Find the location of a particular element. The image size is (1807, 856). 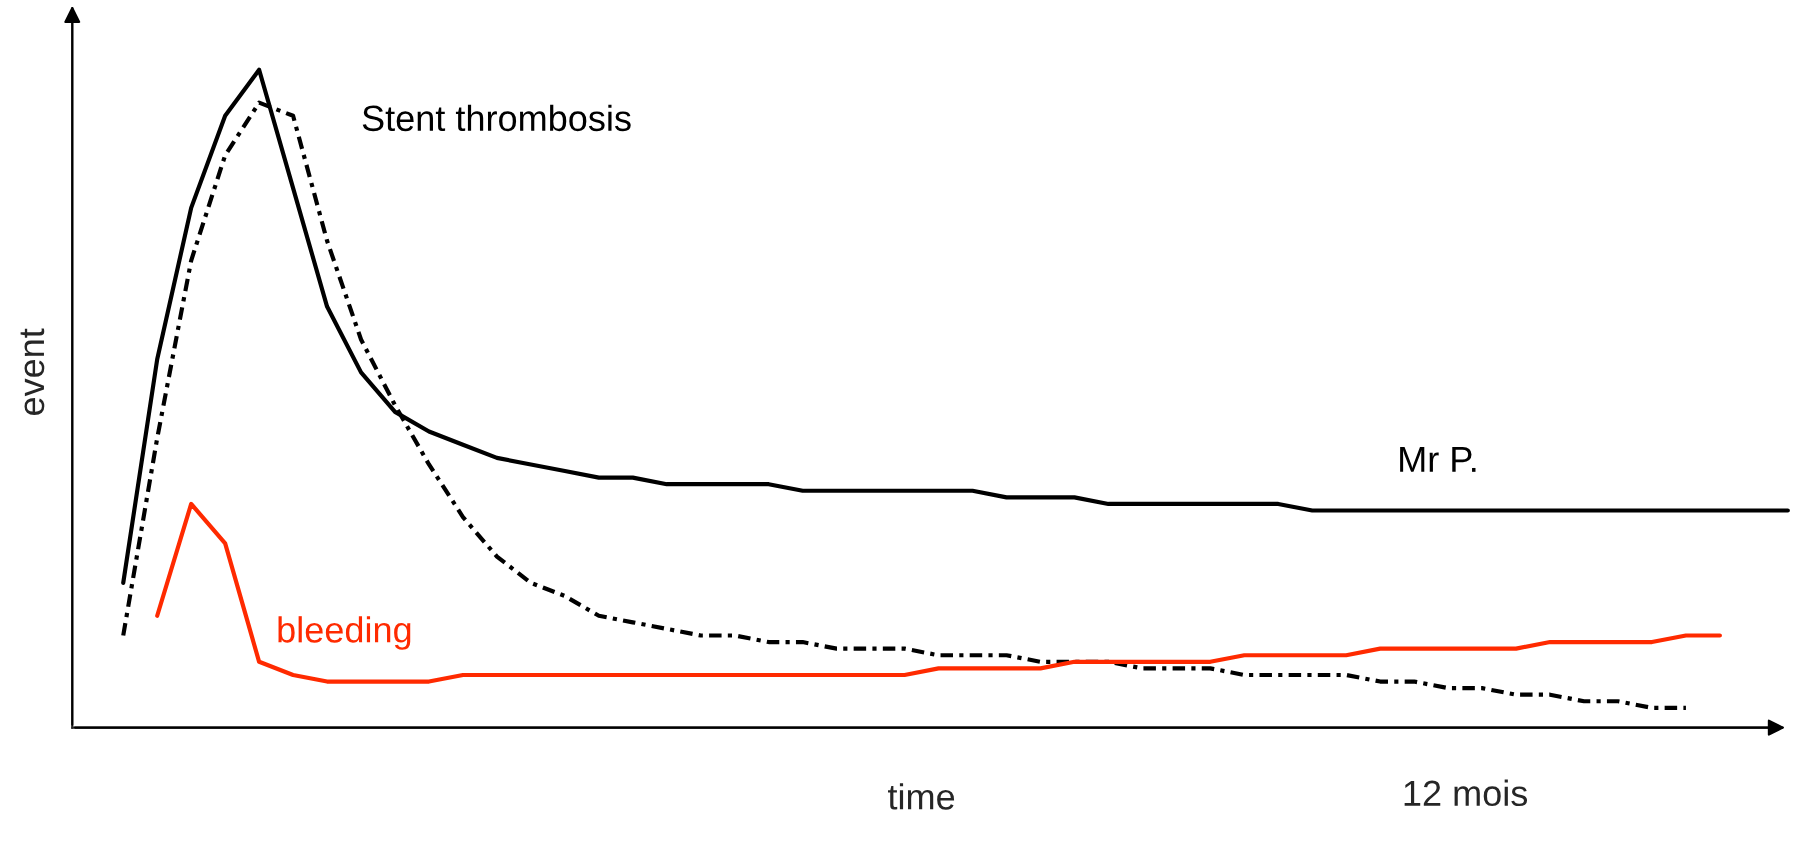

text: 12 mois is located at coordinates (1466, 793).